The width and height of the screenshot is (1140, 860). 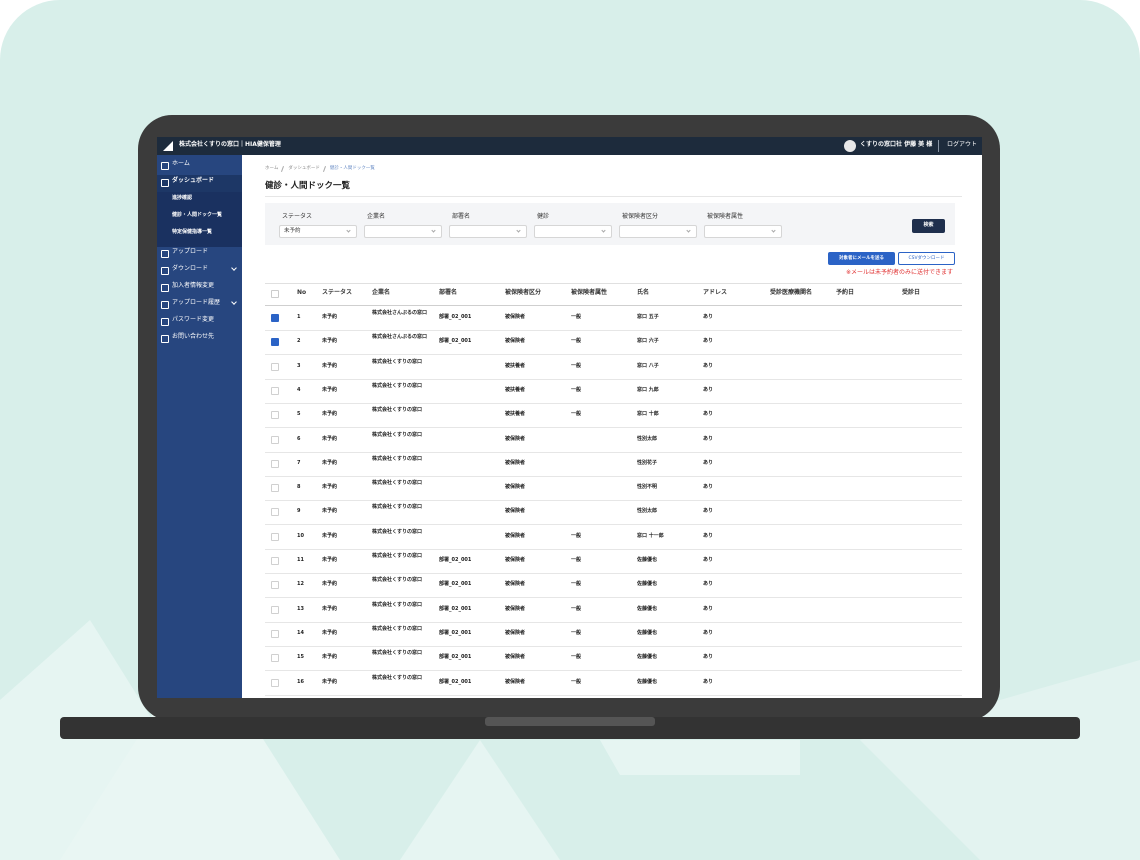 I want to click on column-header: No, so click(x=302, y=292).